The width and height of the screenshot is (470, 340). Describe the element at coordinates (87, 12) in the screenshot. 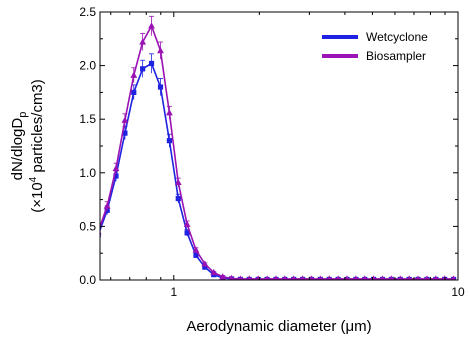

I see `y-tick-label: 2.5` at that location.